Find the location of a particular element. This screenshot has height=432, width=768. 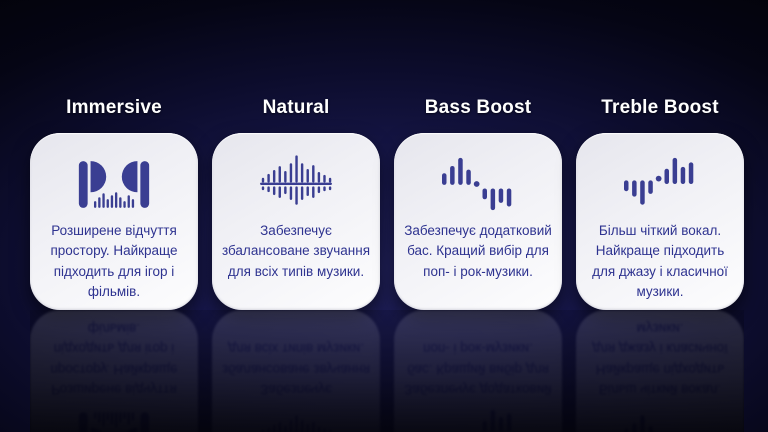

immersive-title: Immersive is located at coordinates (114, 107).